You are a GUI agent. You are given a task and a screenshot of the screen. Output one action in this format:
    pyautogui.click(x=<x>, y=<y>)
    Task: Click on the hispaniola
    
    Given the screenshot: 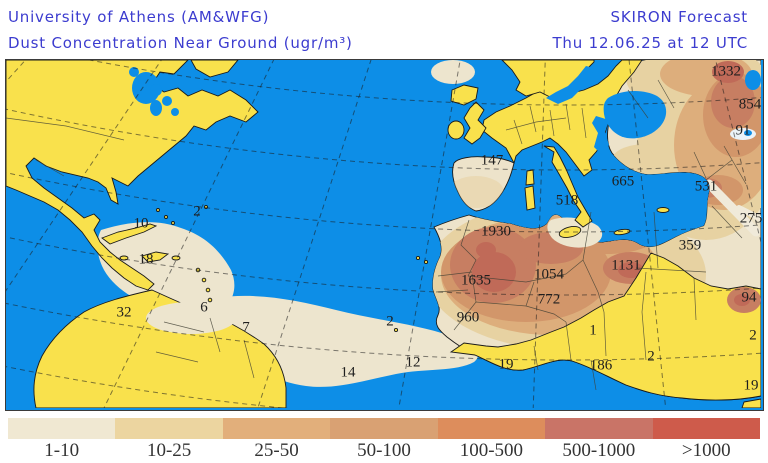 What is the action you would take?
    pyautogui.click(x=155, y=257)
    